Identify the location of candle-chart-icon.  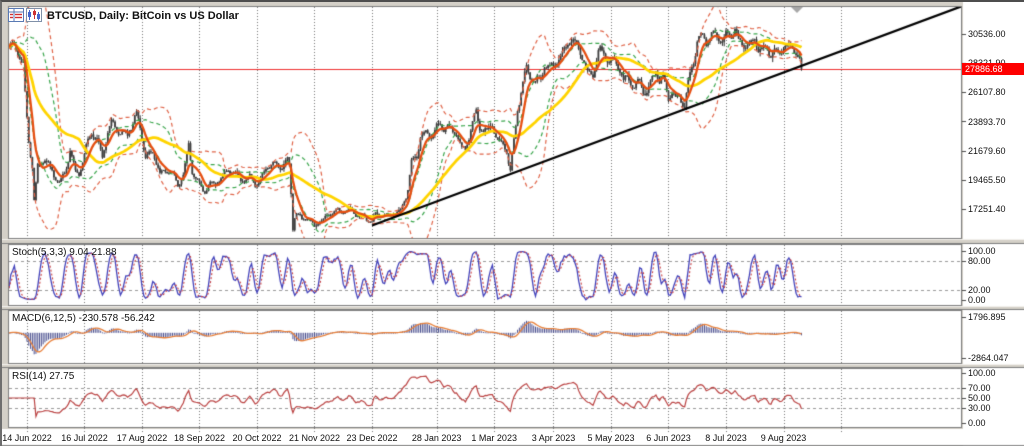
(34, 15).